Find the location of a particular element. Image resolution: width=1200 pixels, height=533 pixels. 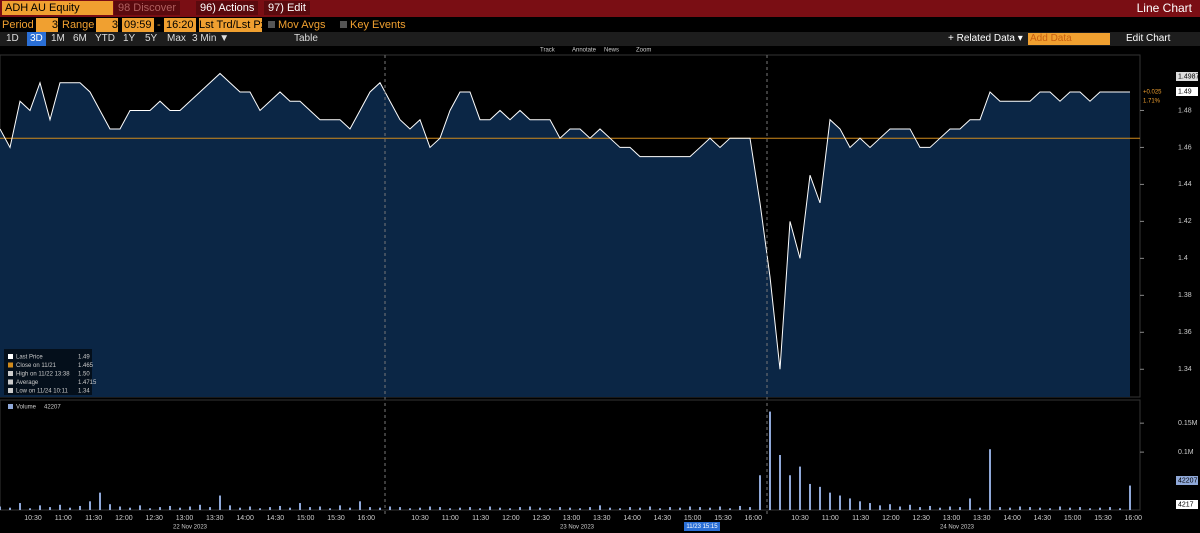

range-button: 1M is located at coordinates (58, 38).